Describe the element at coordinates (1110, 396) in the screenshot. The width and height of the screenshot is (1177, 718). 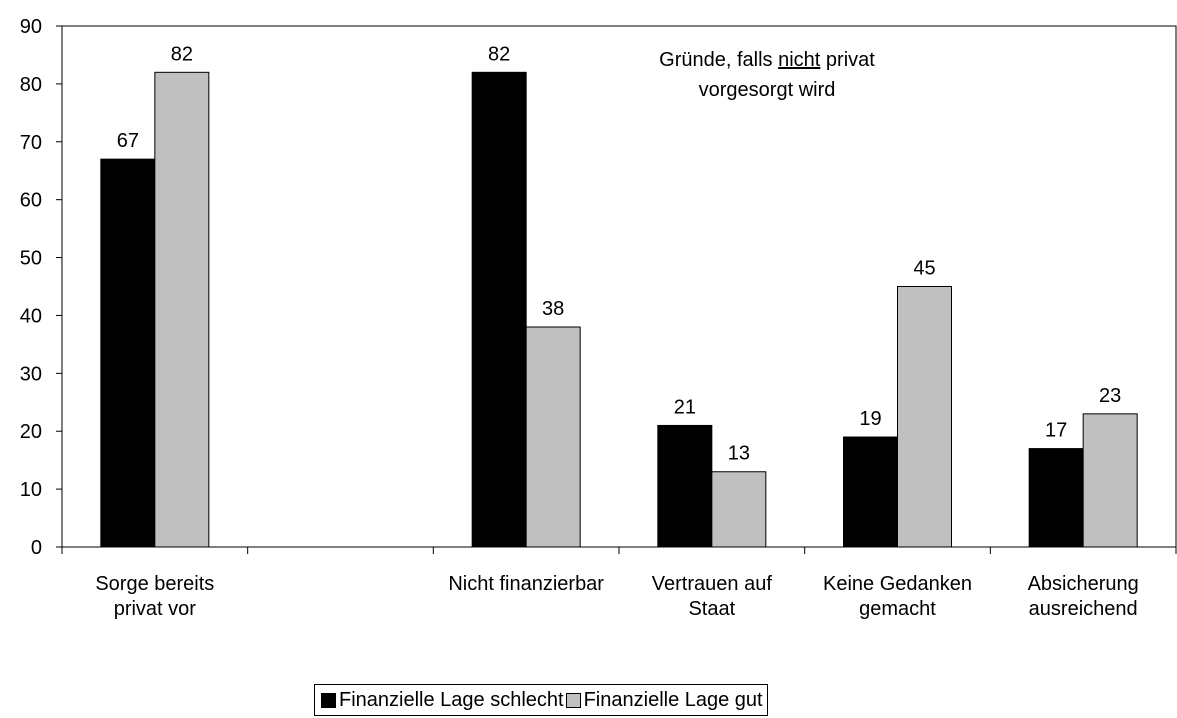
I see `data-label: 23` at that location.